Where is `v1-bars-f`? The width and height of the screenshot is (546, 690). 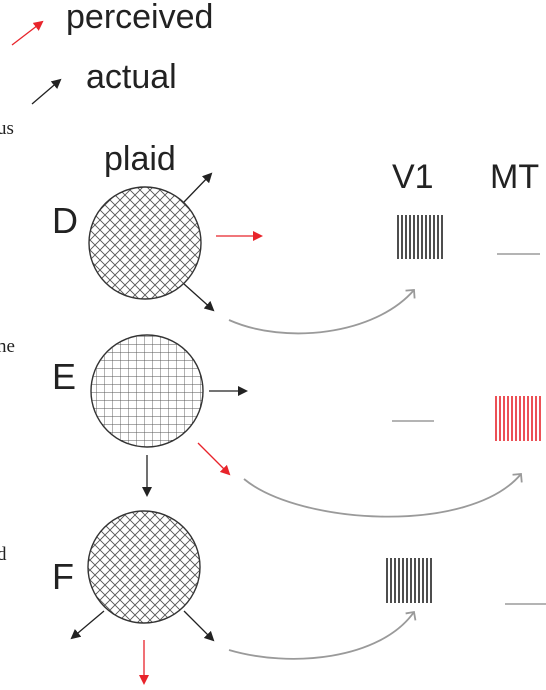
v1-bars-f is located at coordinates (409, 580).